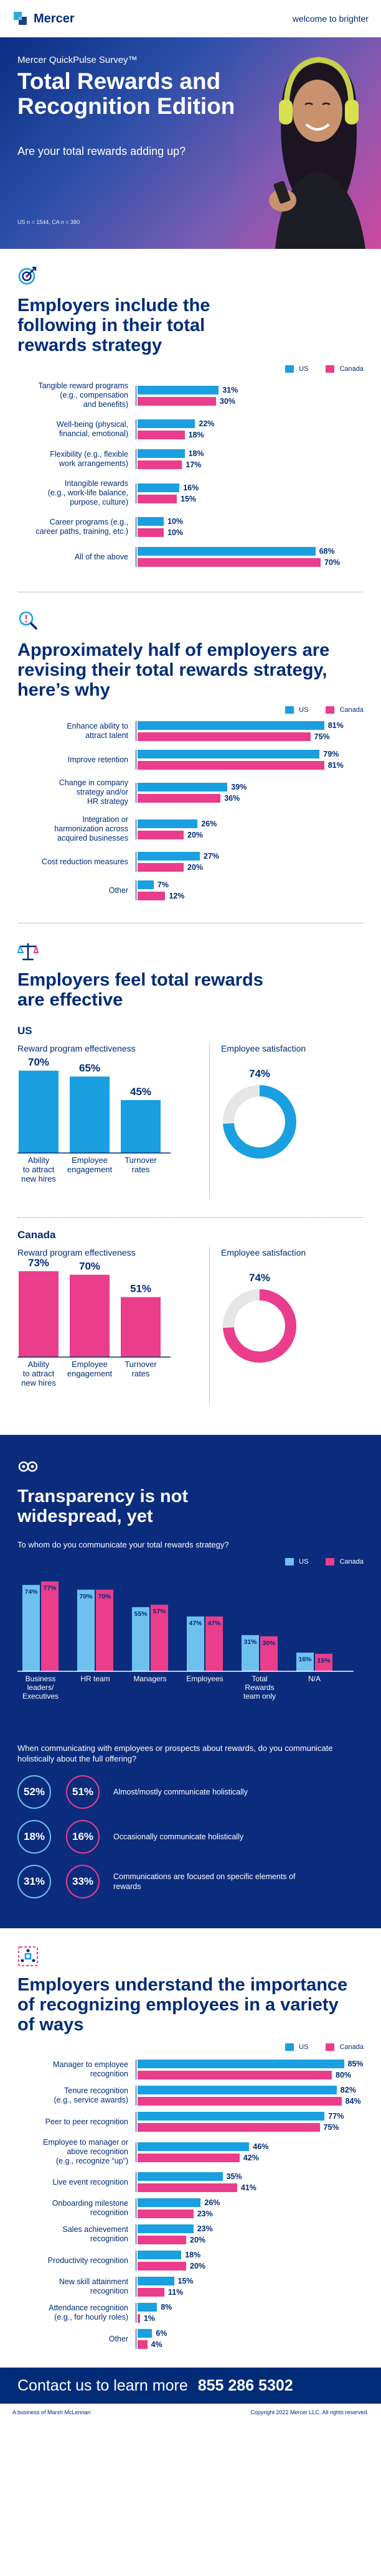 This screenshot has height=2576, width=381. What do you see at coordinates (118, 890) in the screenshot?
I see `category-label: Other` at bounding box center [118, 890].